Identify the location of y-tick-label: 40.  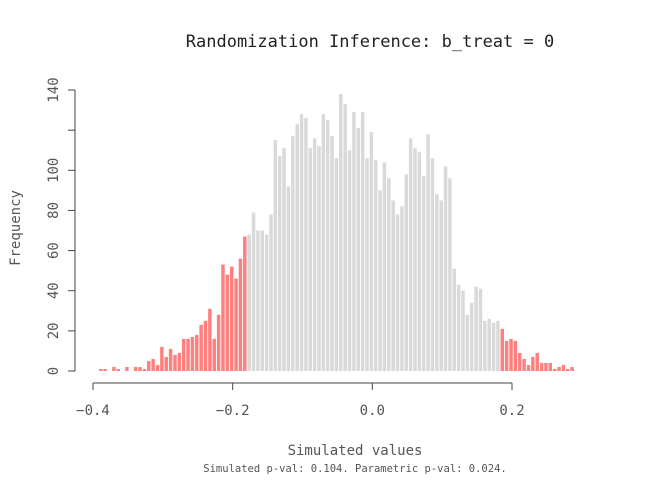
(54, 290).